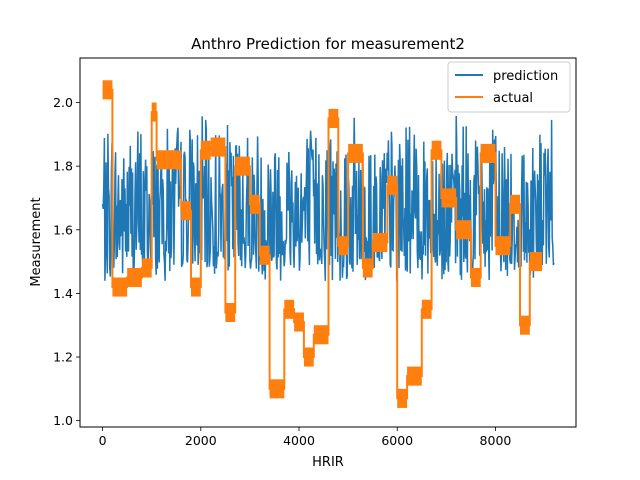 The image size is (640, 480). I want to click on x-axis-label: HRIR, so click(328, 462).